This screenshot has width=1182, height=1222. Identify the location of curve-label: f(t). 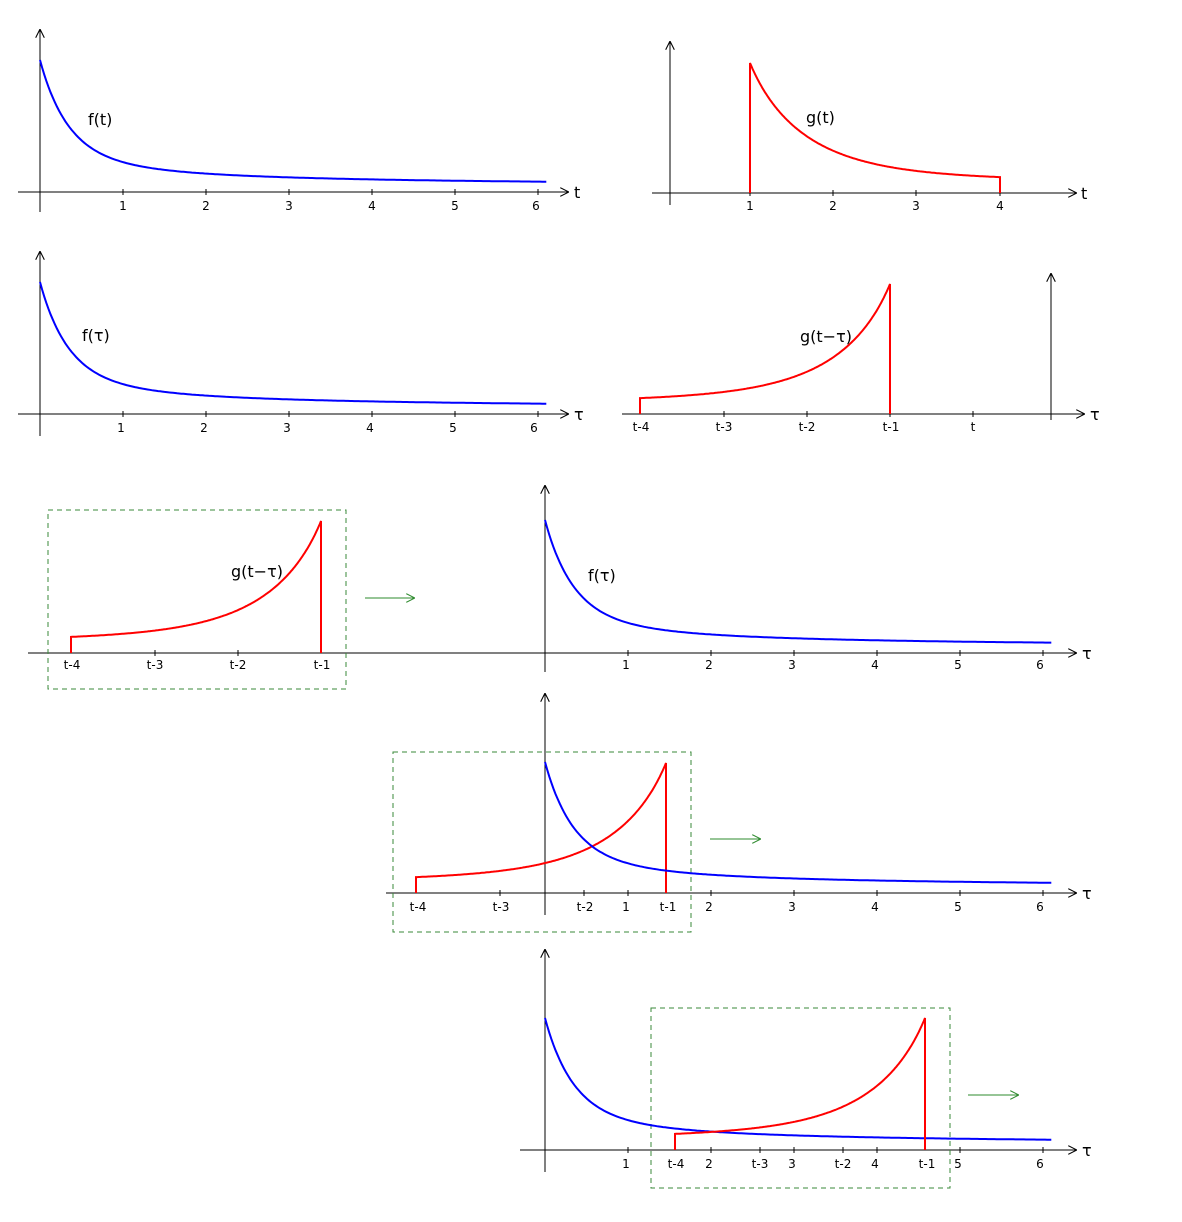
(100, 119).